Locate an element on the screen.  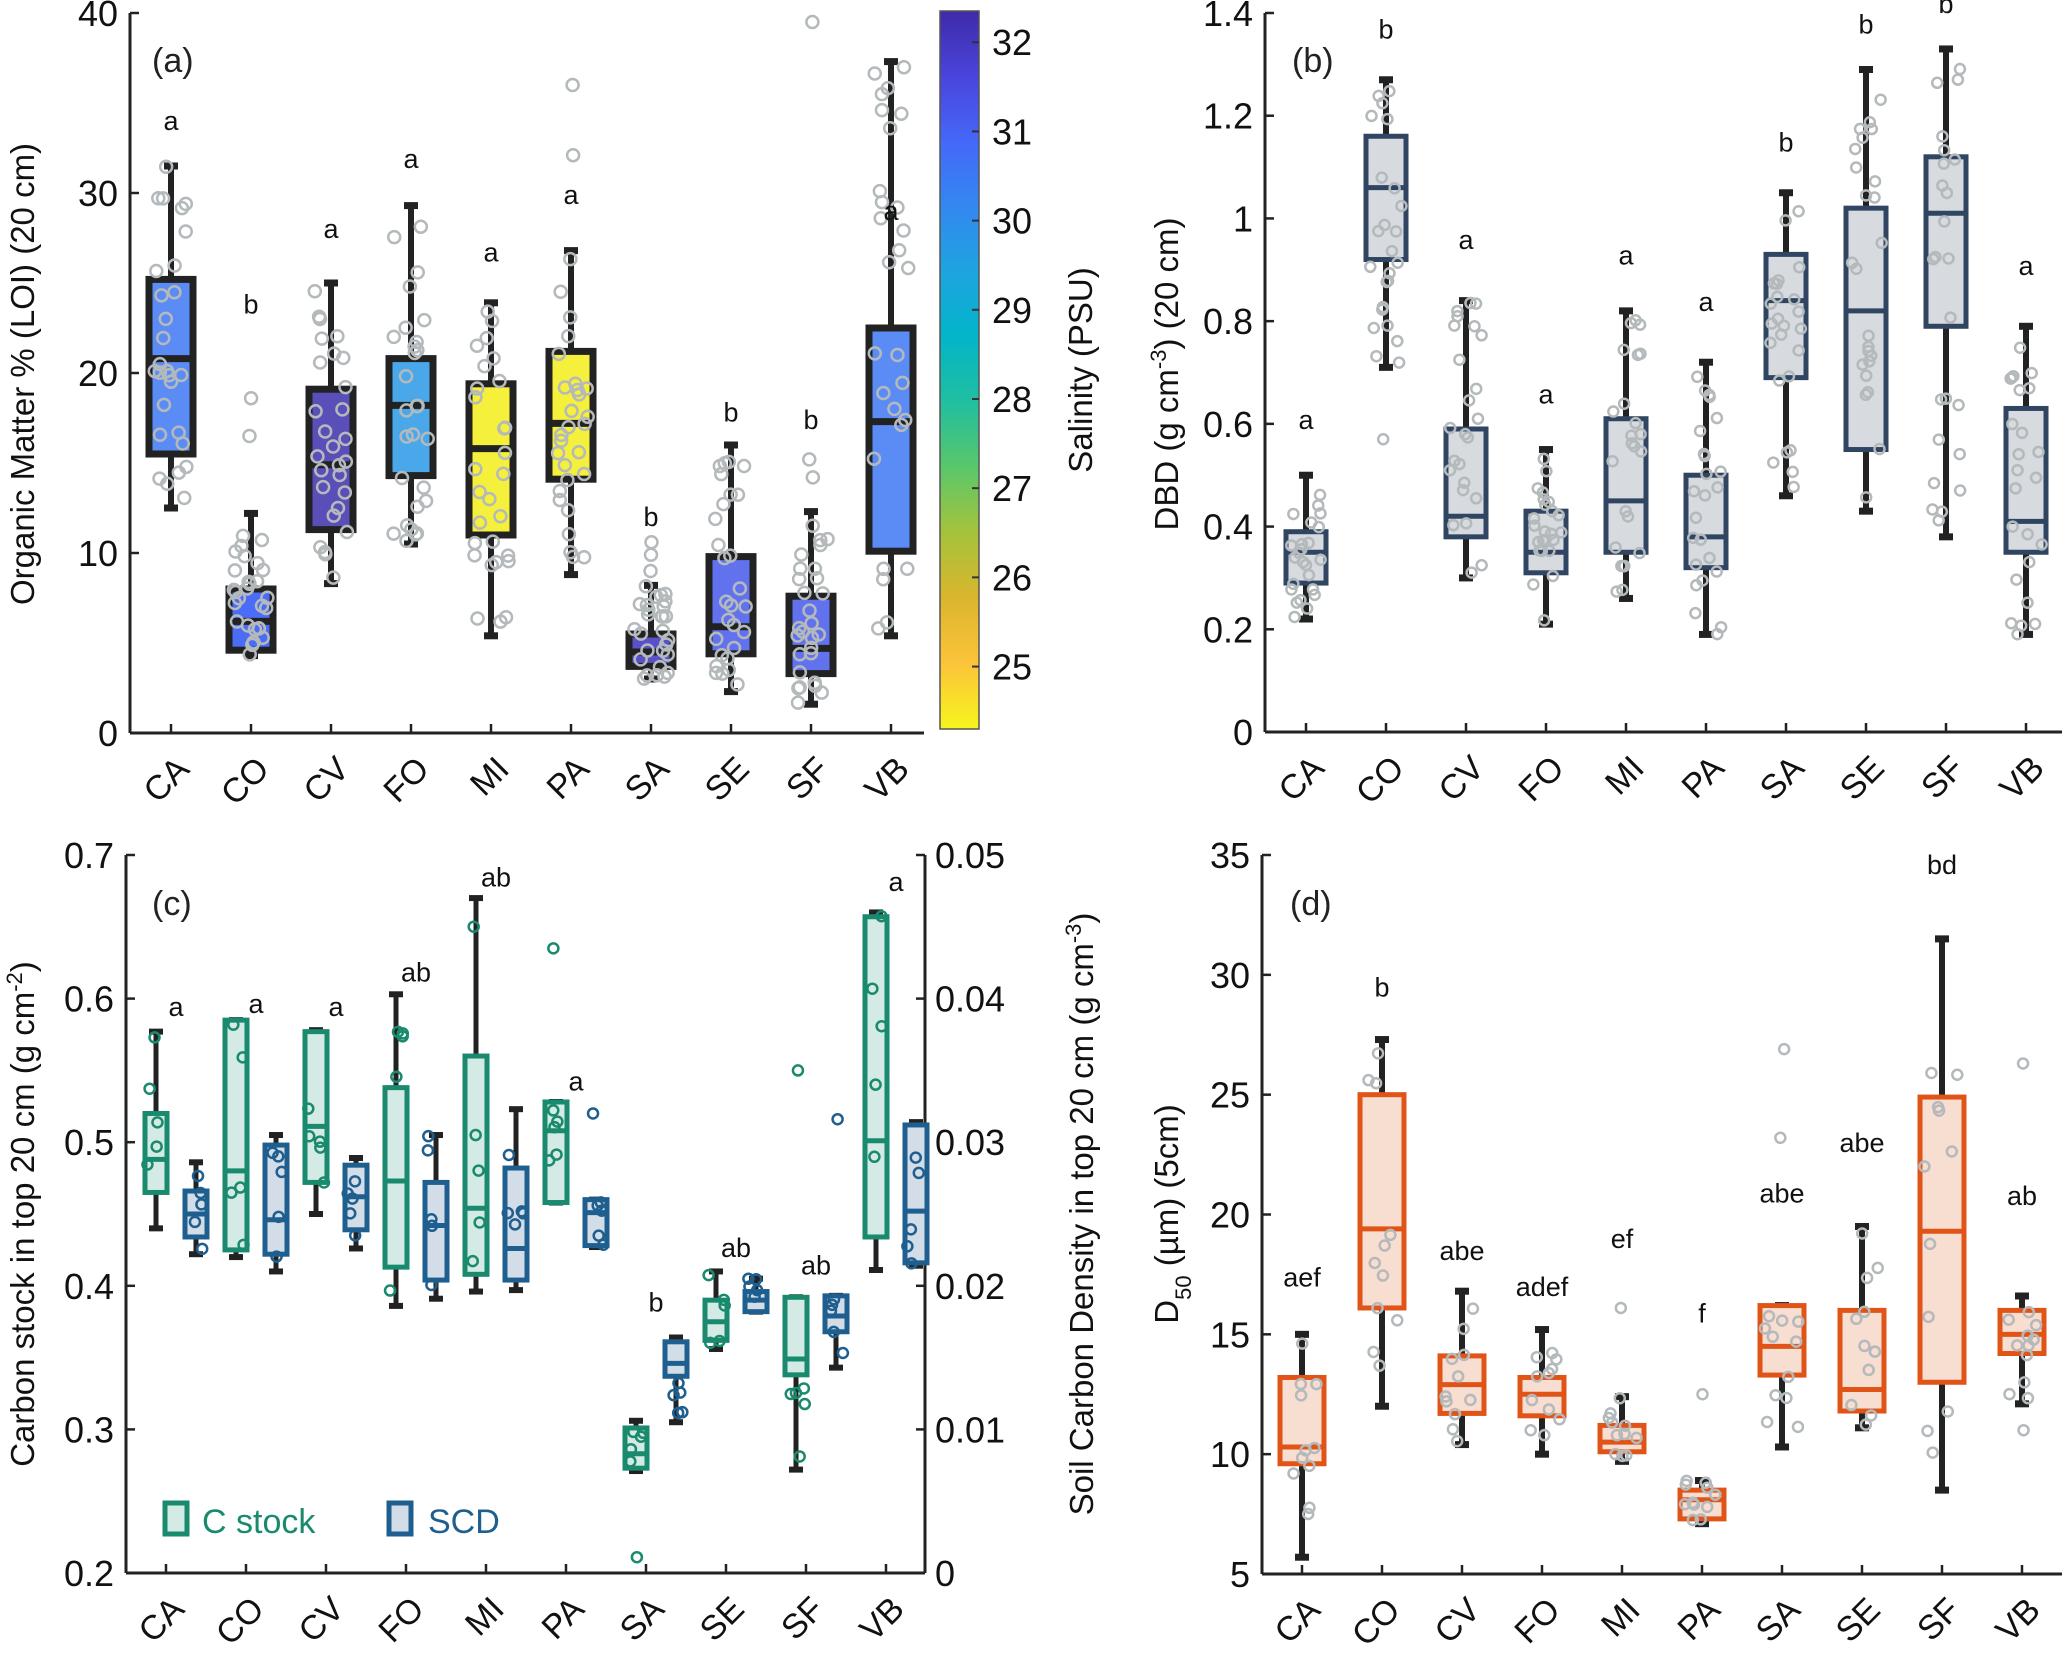
colorbar-tick-label: 32 is located at coordinates (1012, 42).